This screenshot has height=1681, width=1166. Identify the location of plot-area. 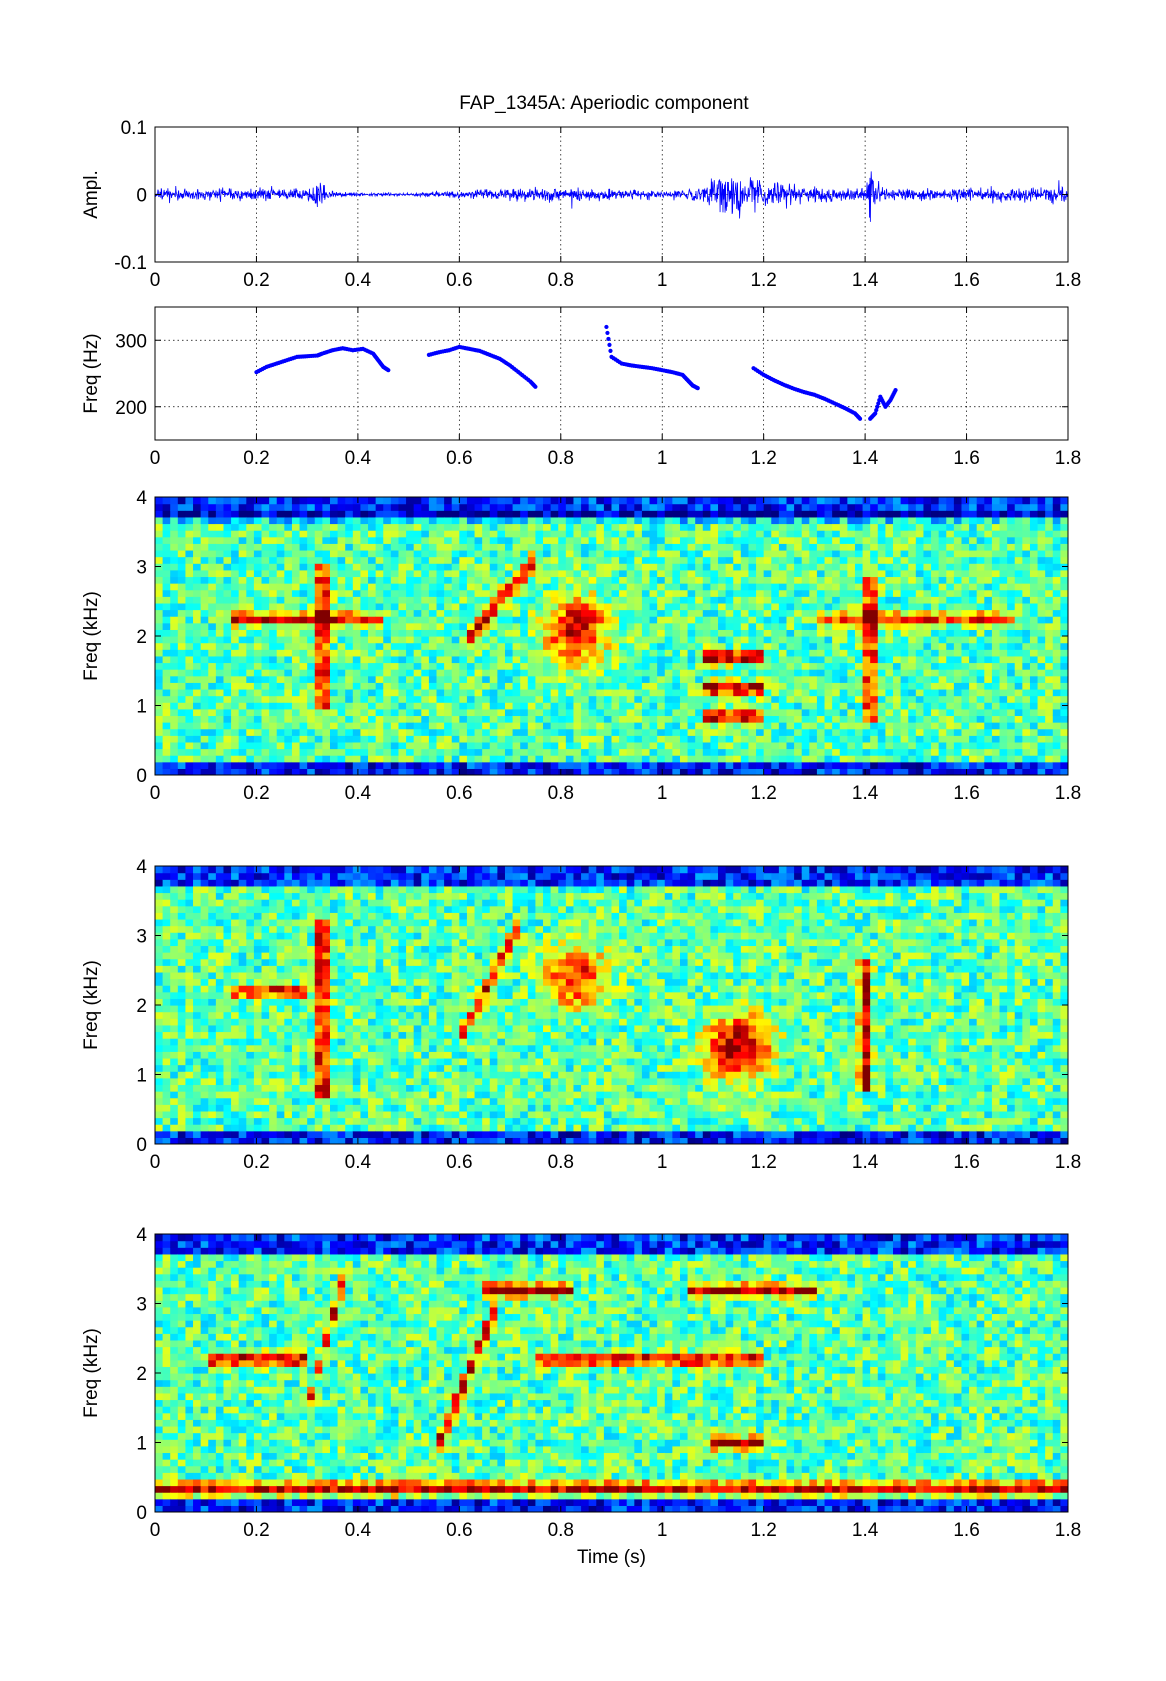
(611, 194).